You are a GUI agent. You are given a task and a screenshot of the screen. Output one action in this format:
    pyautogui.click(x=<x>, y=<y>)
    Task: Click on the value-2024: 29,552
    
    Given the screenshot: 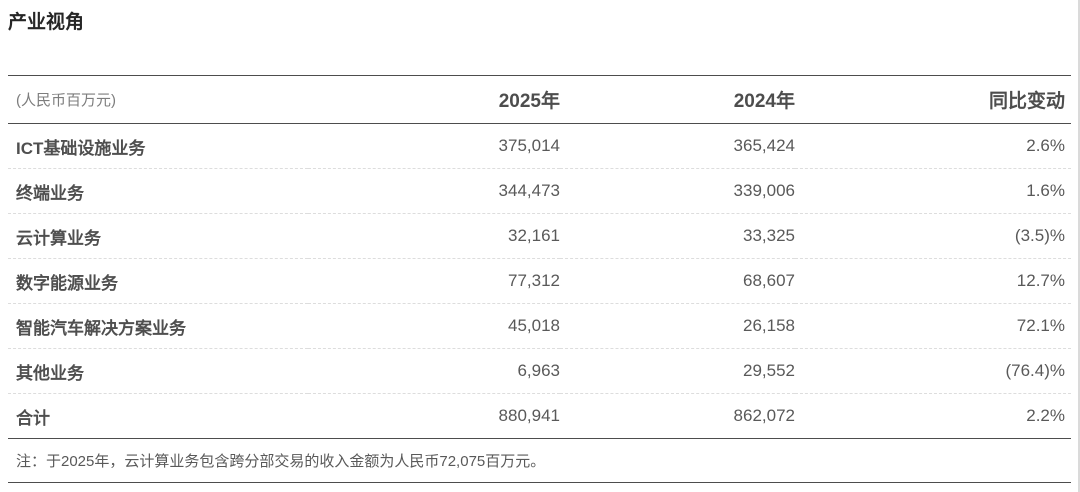 What is the action you would take?
    pyautogui.click(x=677, y=371)
    